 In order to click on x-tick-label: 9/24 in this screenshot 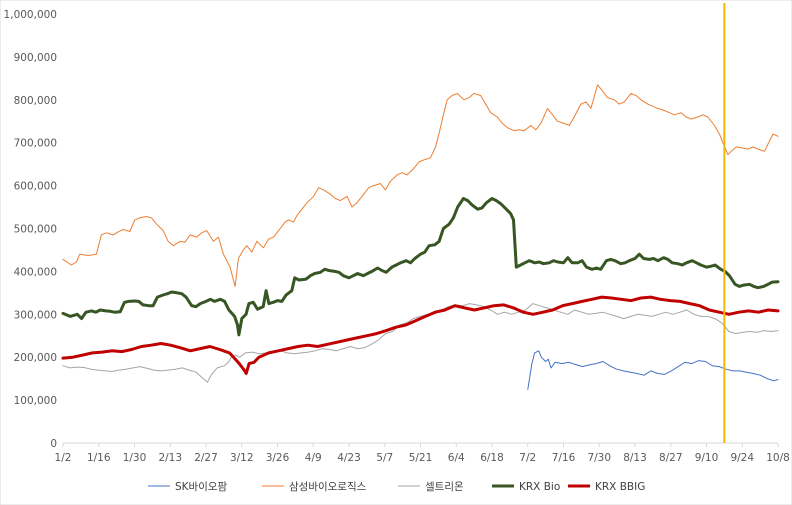, I will do `click(742, 458)`.